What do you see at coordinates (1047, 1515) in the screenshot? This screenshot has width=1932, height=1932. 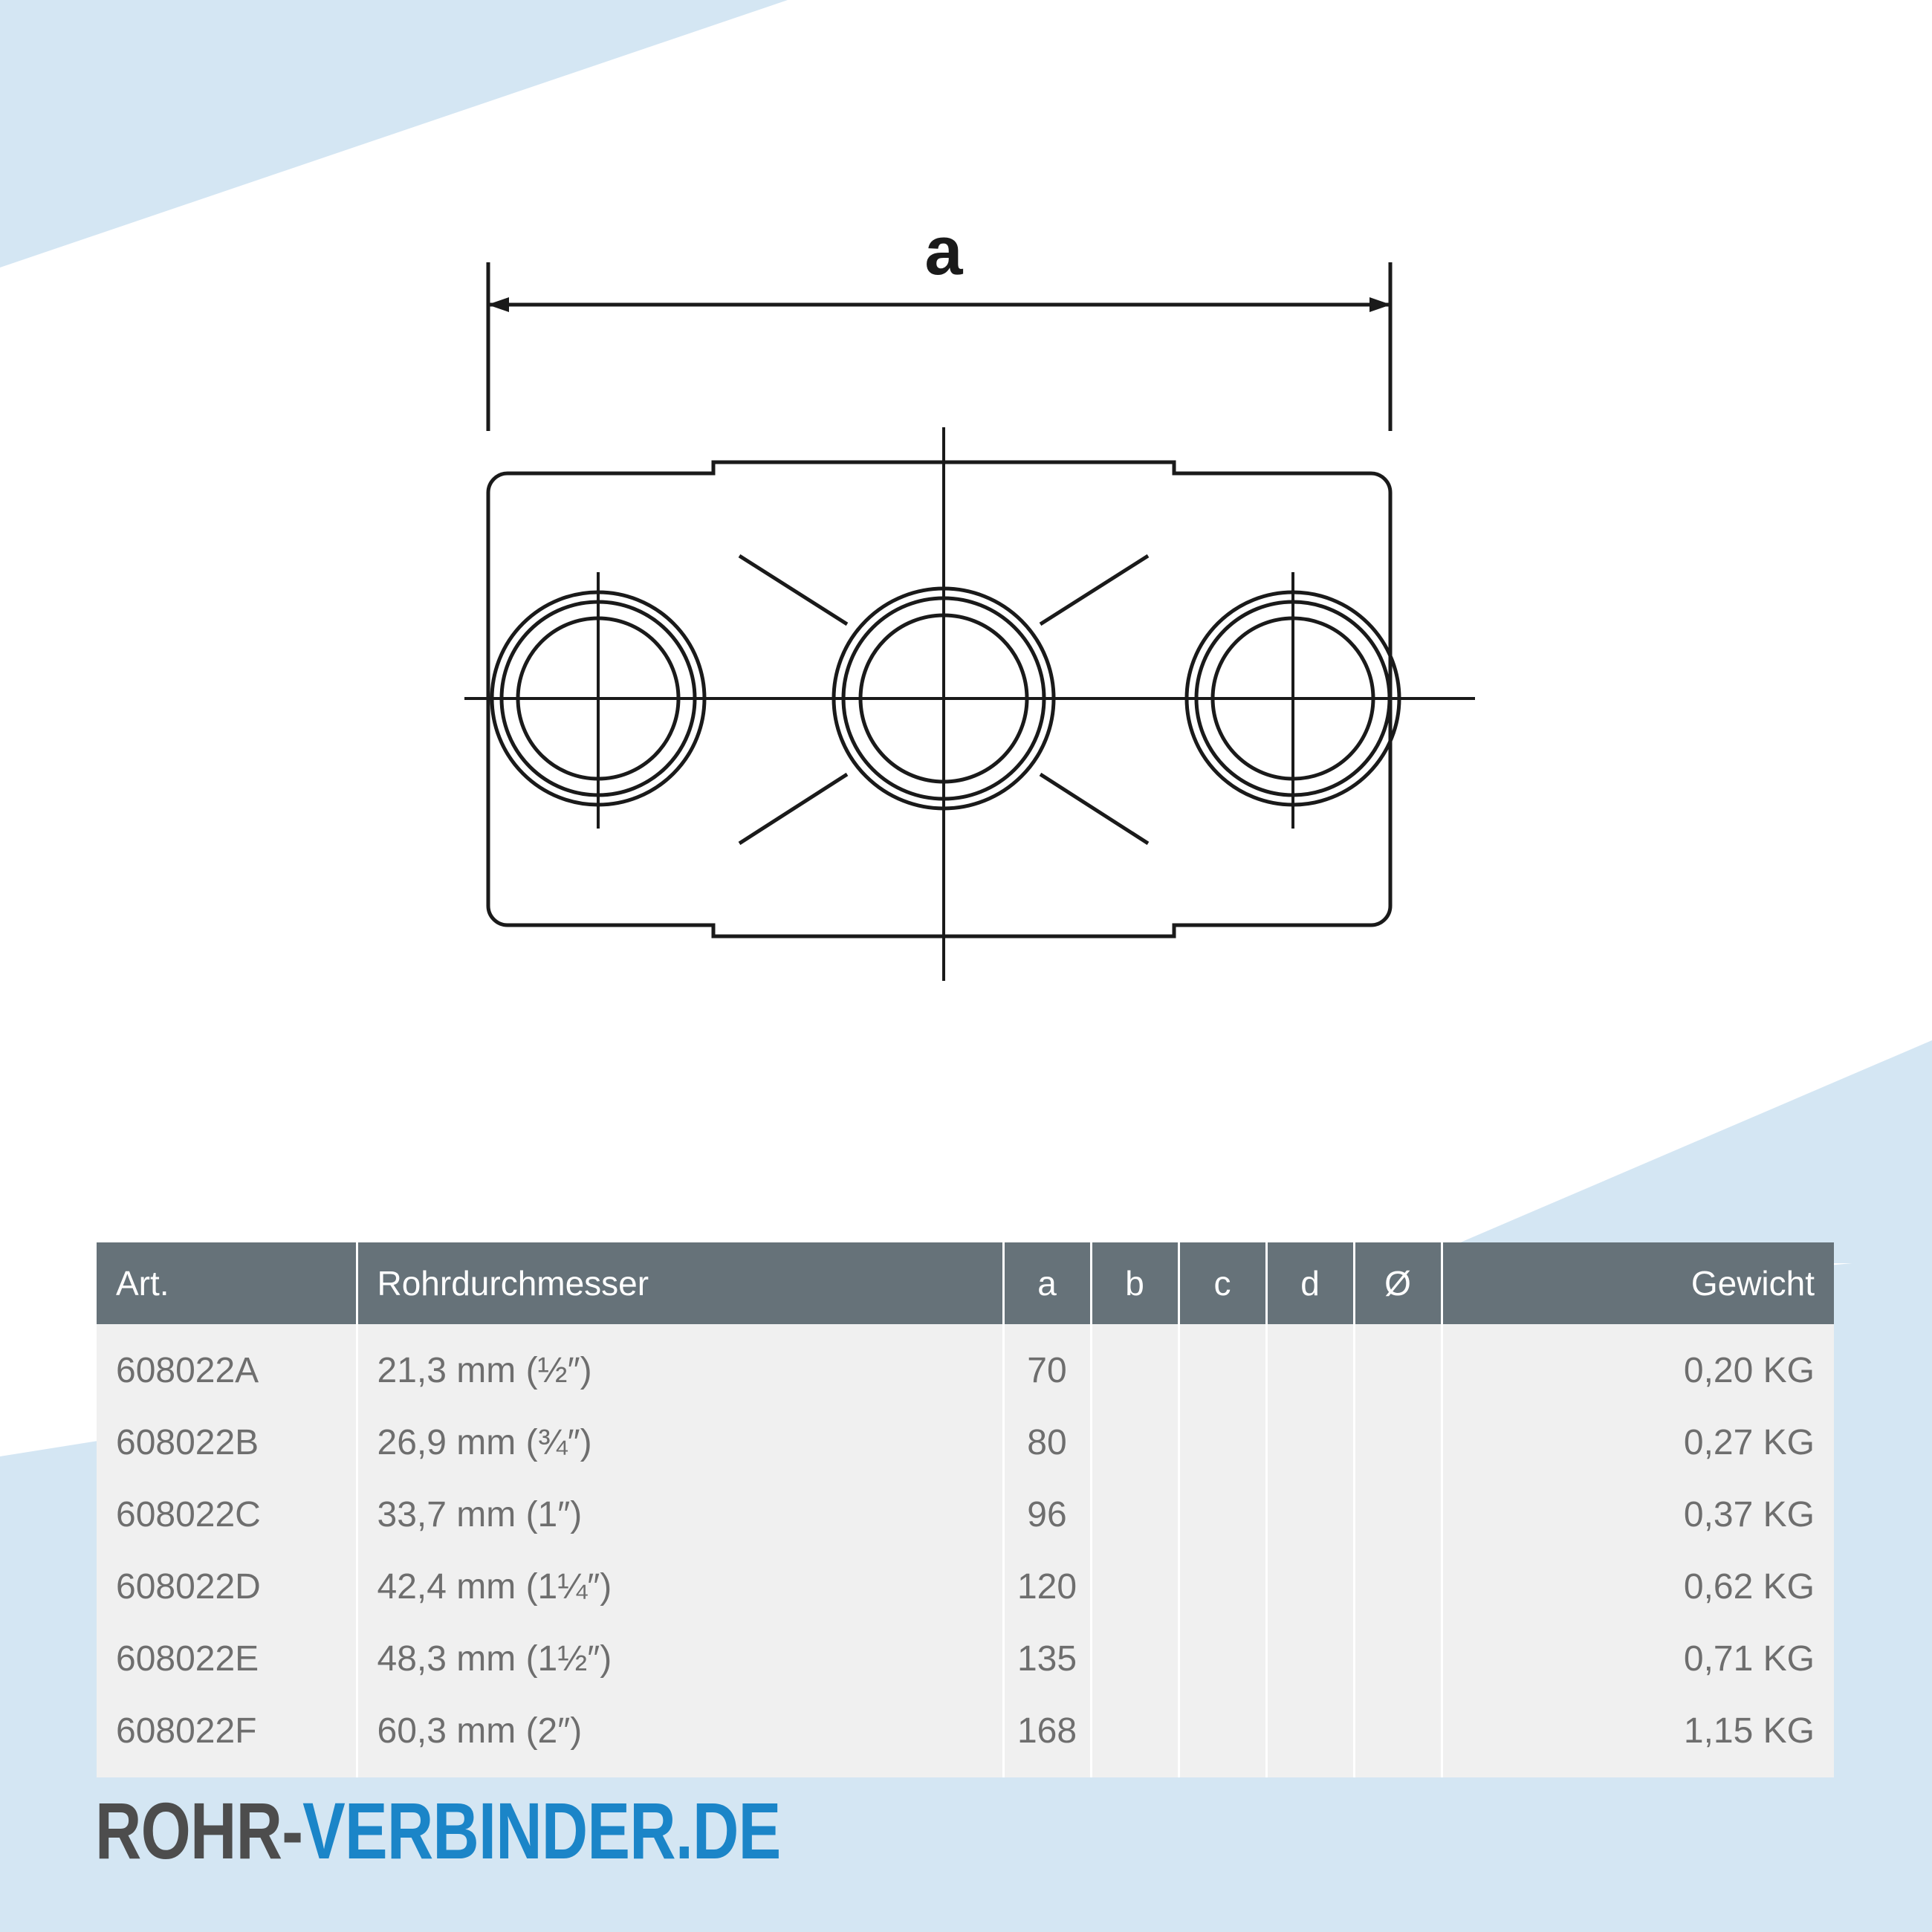 I see `cell-a: 96` at bounding box center [1047, 1515].